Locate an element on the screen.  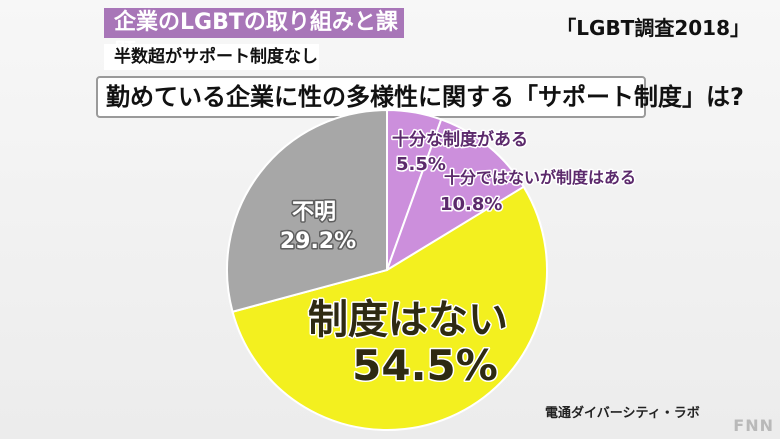
slice-insufficient is located at coordinates (455, 195).